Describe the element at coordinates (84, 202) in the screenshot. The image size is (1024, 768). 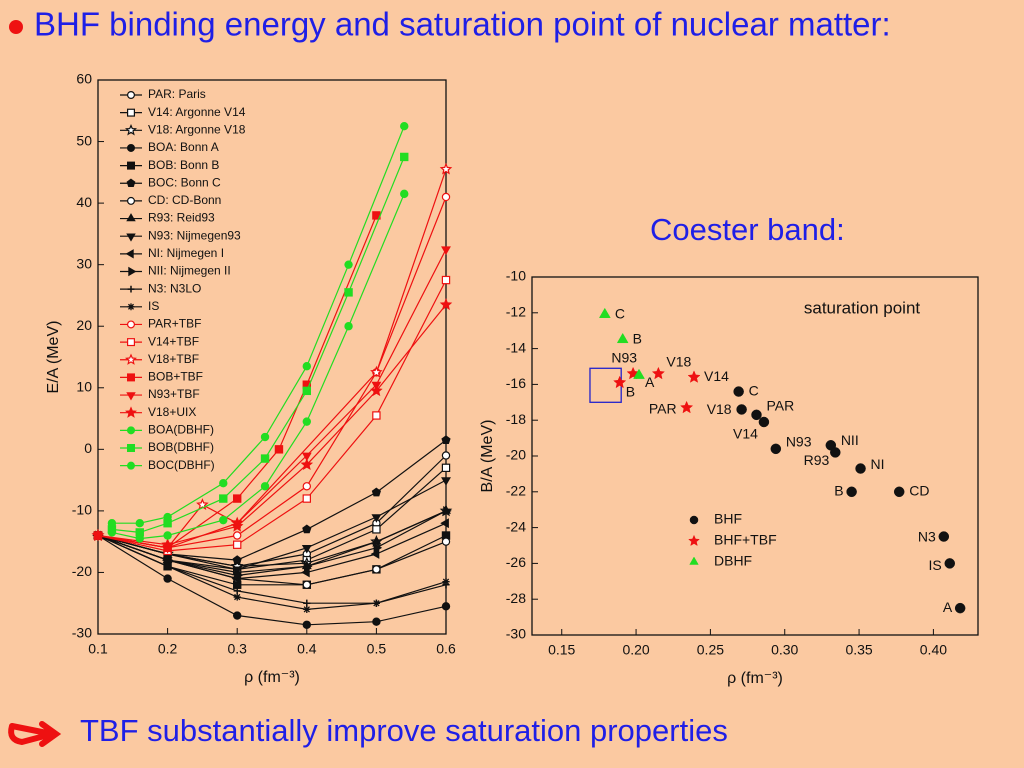
I see `y-tick-label: 40` at that location.